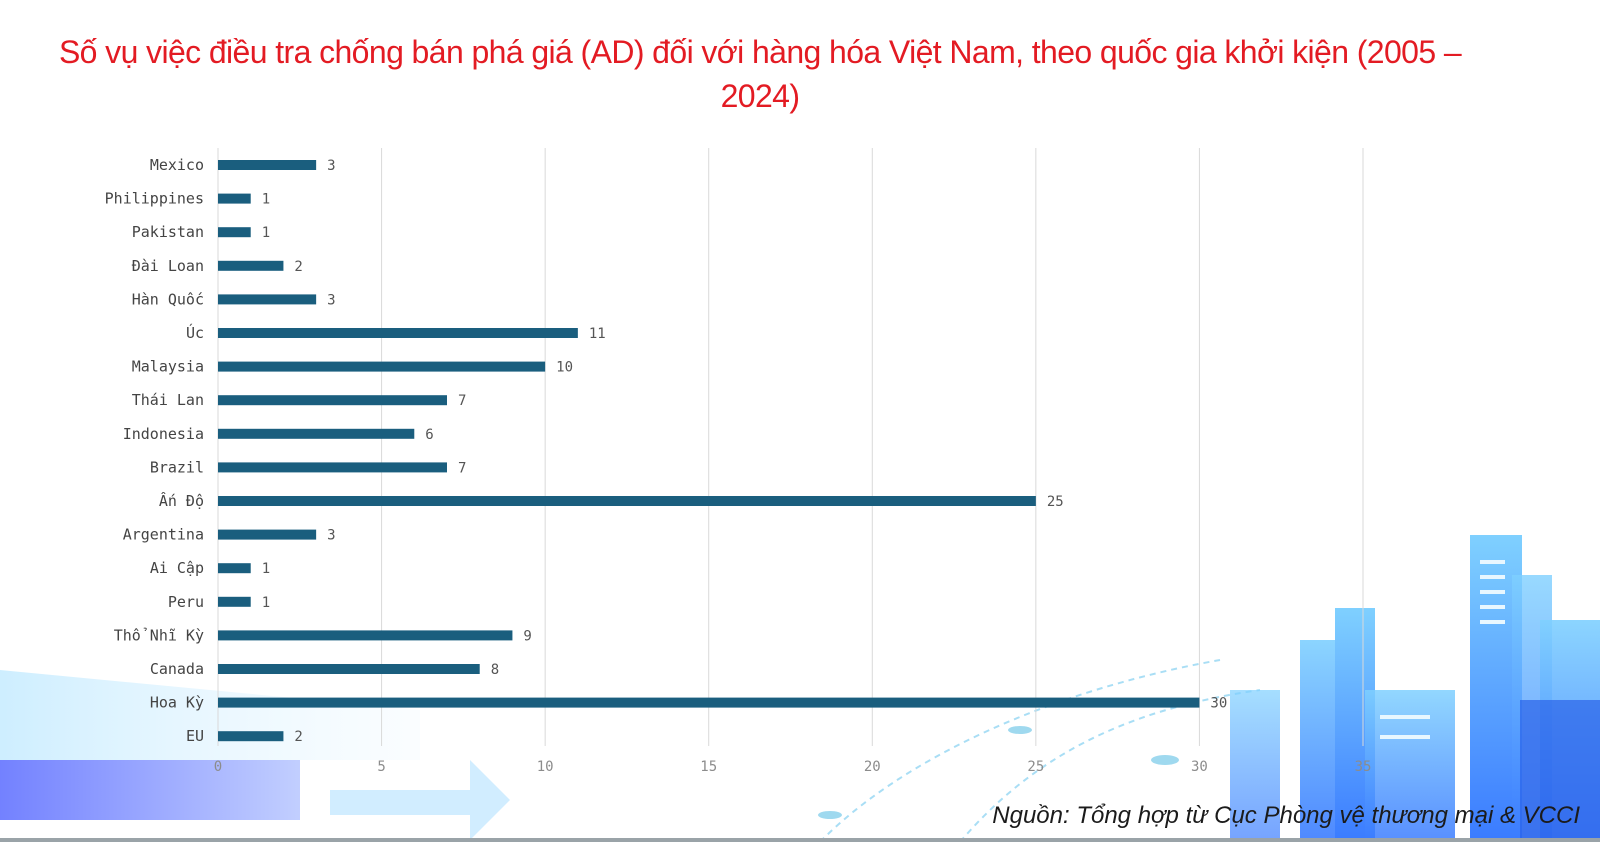  I want to click on x-tick-label: 20, so click(872, 767).